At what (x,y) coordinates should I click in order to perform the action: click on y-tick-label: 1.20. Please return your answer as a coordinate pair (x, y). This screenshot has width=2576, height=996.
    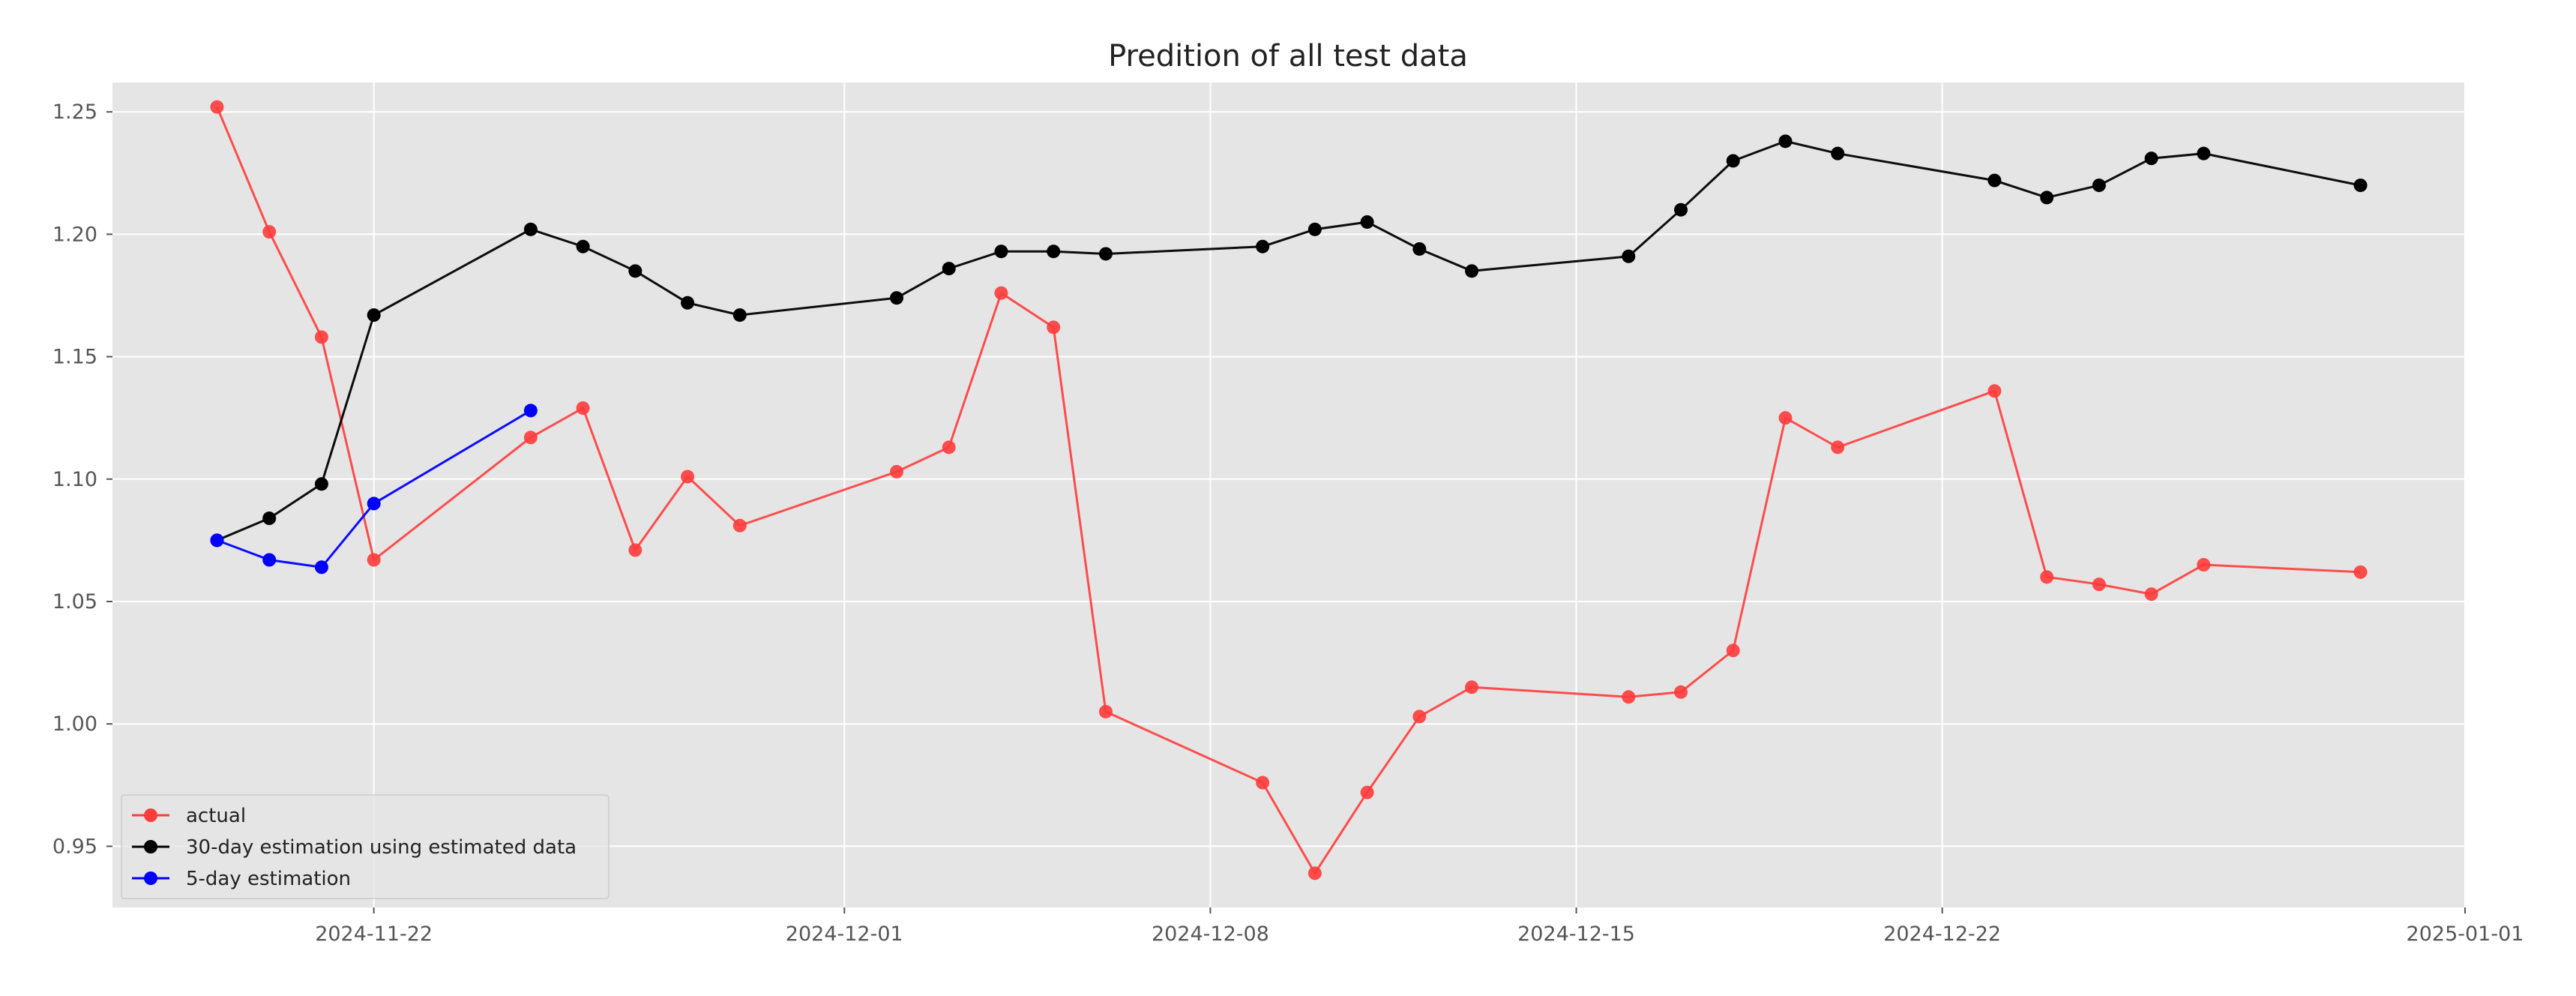
    Looking at the image, I should click on (75, 234).